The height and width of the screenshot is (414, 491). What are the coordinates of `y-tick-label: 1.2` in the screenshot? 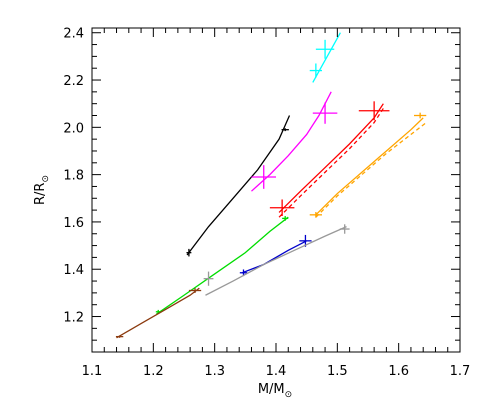 It's located at (73, 318).